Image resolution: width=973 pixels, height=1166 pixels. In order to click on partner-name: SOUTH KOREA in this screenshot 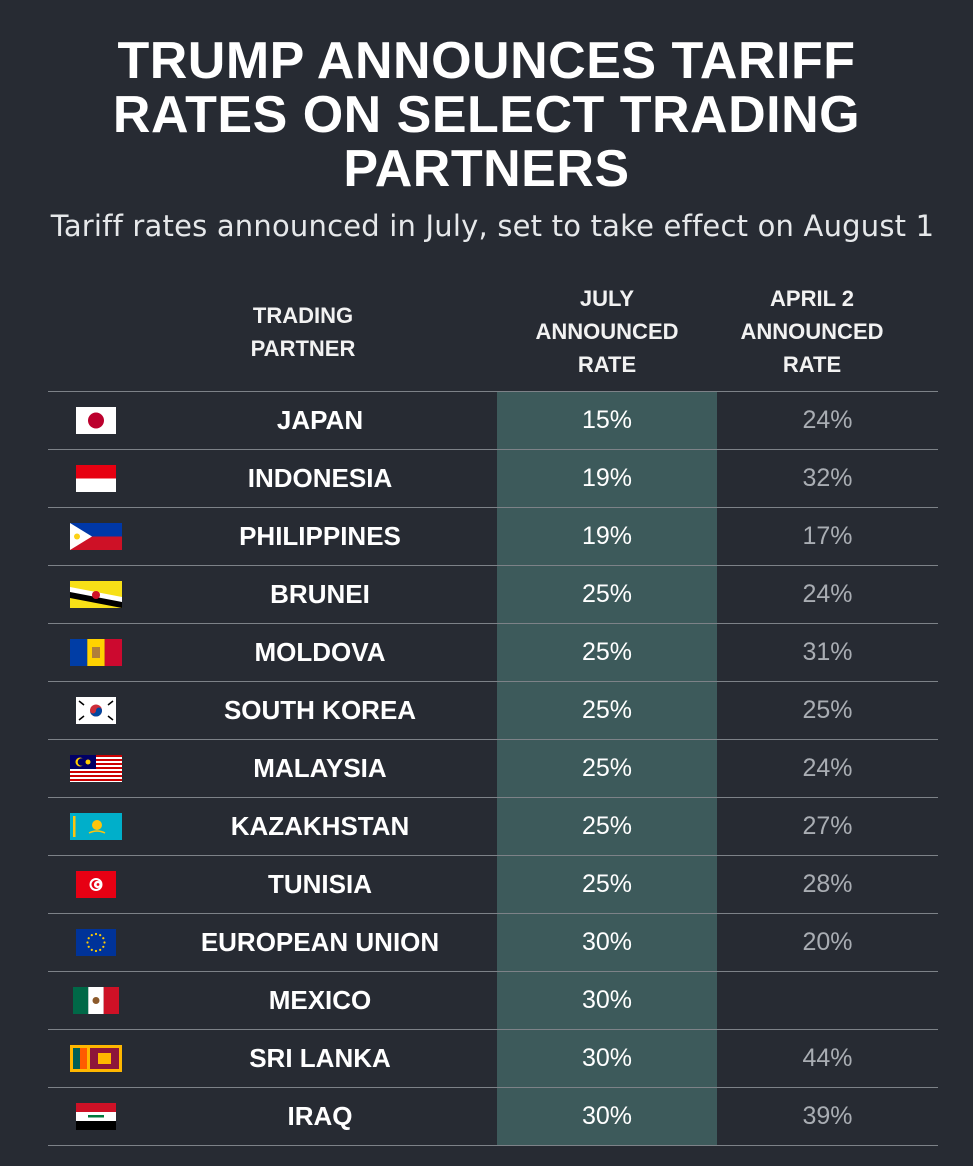, I will do `click(320, 710)`.